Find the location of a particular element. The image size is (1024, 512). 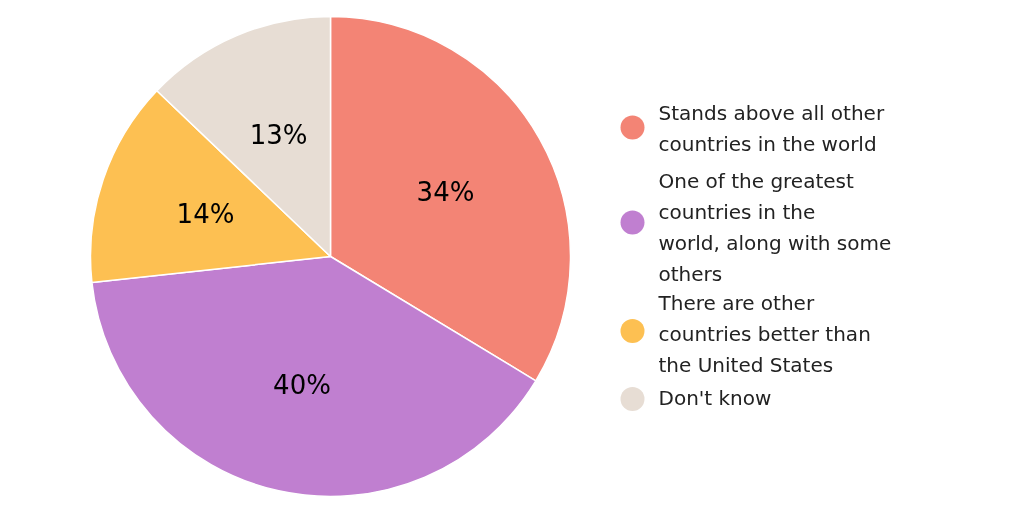

data-label: 14% is located at coordinates (205, 214).